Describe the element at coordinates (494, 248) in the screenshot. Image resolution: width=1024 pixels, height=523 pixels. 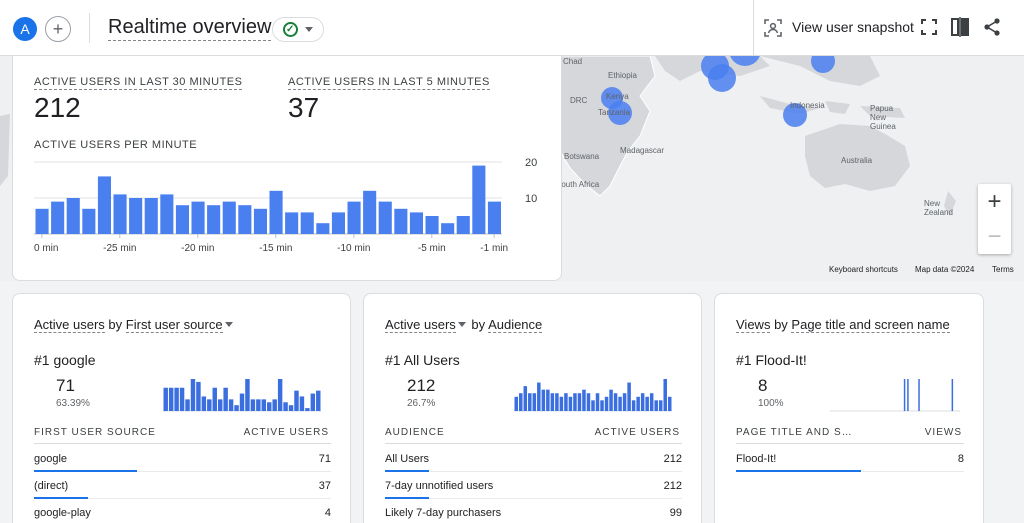
I see `x-tick-label: -1 min` at that location.